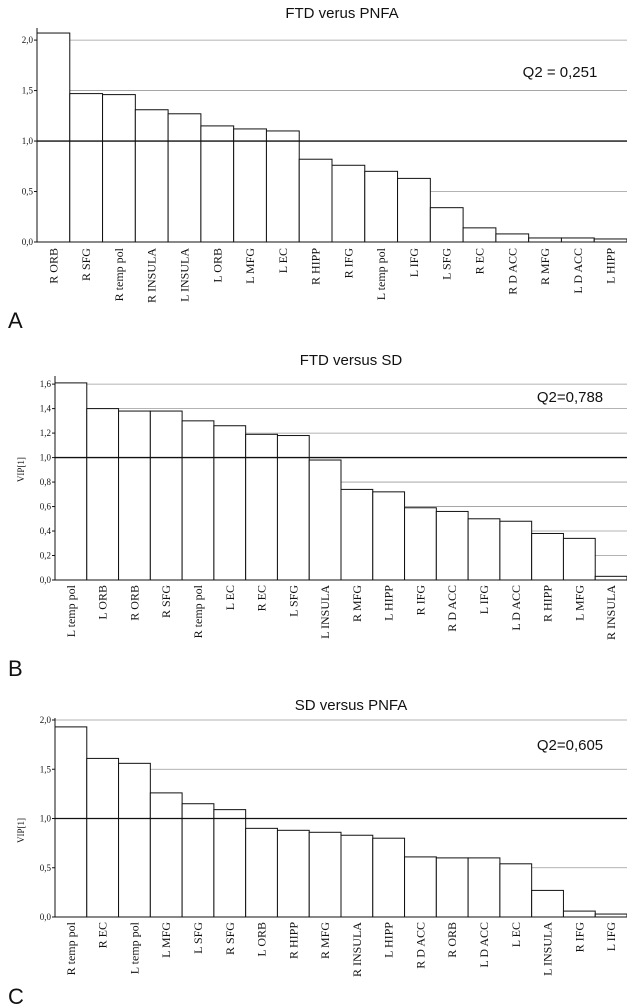 This screenshot has height=1007, width=627. I want to click on q2-annotation: Q2=0,788, so click(570, 397).